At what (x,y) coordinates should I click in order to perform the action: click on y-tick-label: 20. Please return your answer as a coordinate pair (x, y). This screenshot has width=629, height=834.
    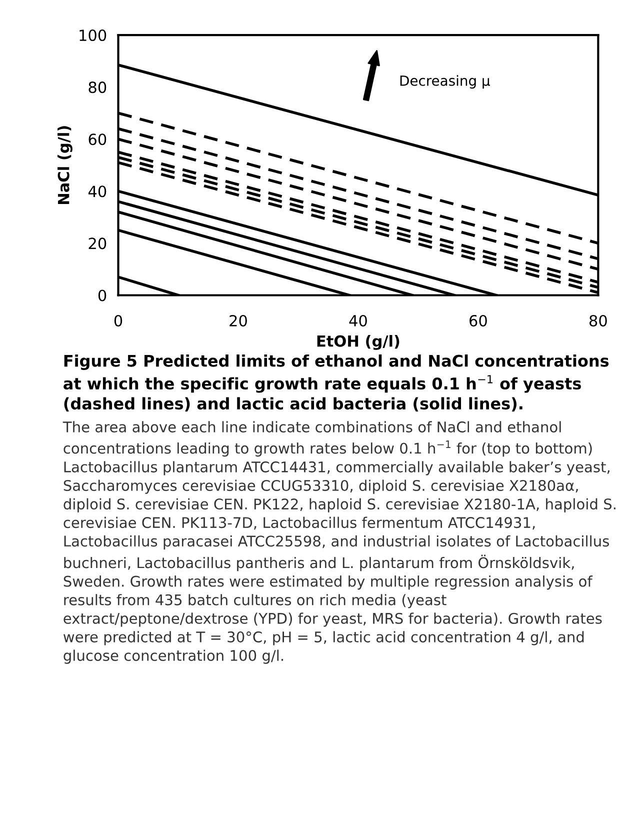
    Looking at the image, I should click on (97, 244).